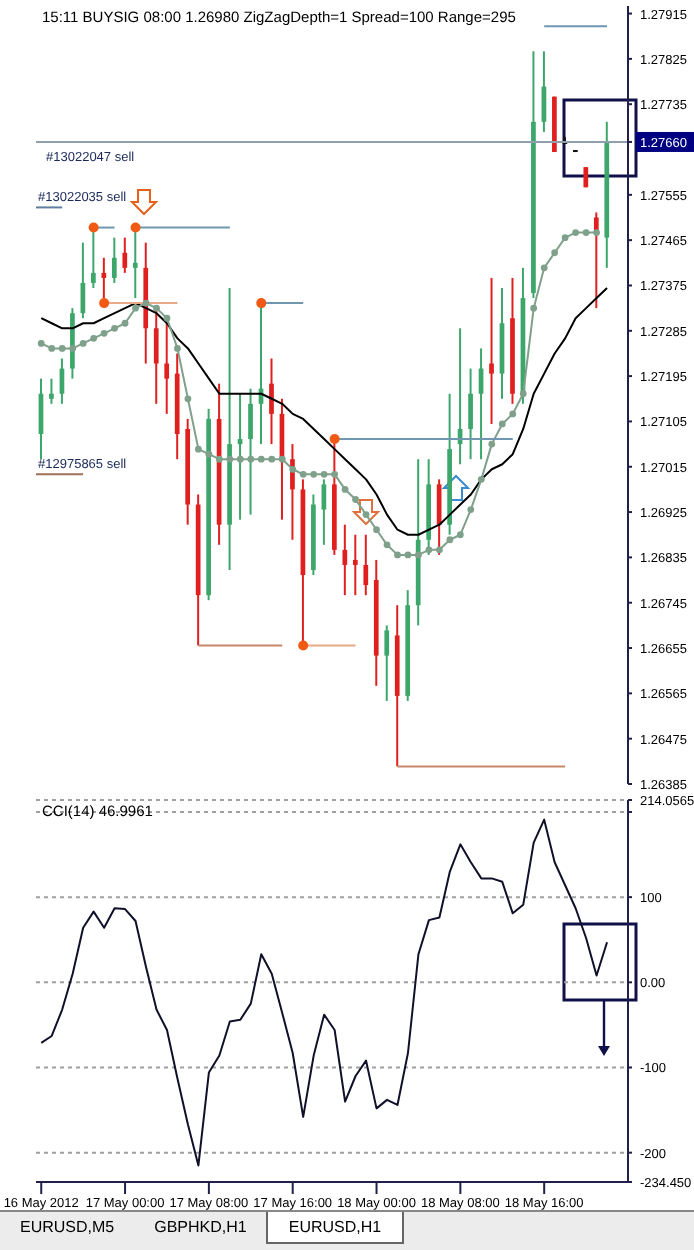 Image resolution: width=694 pixels, height=1250 pixels. I want to click on text: GBPHKD,H1, so click(200, 1228).